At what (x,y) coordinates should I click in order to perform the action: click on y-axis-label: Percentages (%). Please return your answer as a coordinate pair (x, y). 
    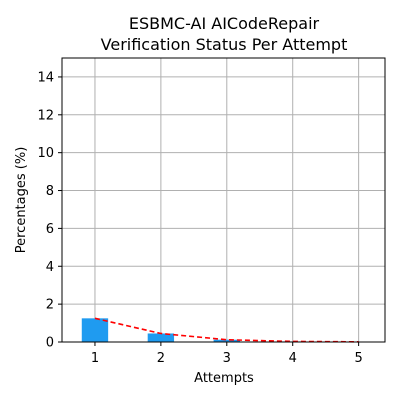
    Looking at the image, I should click on (21, 200).